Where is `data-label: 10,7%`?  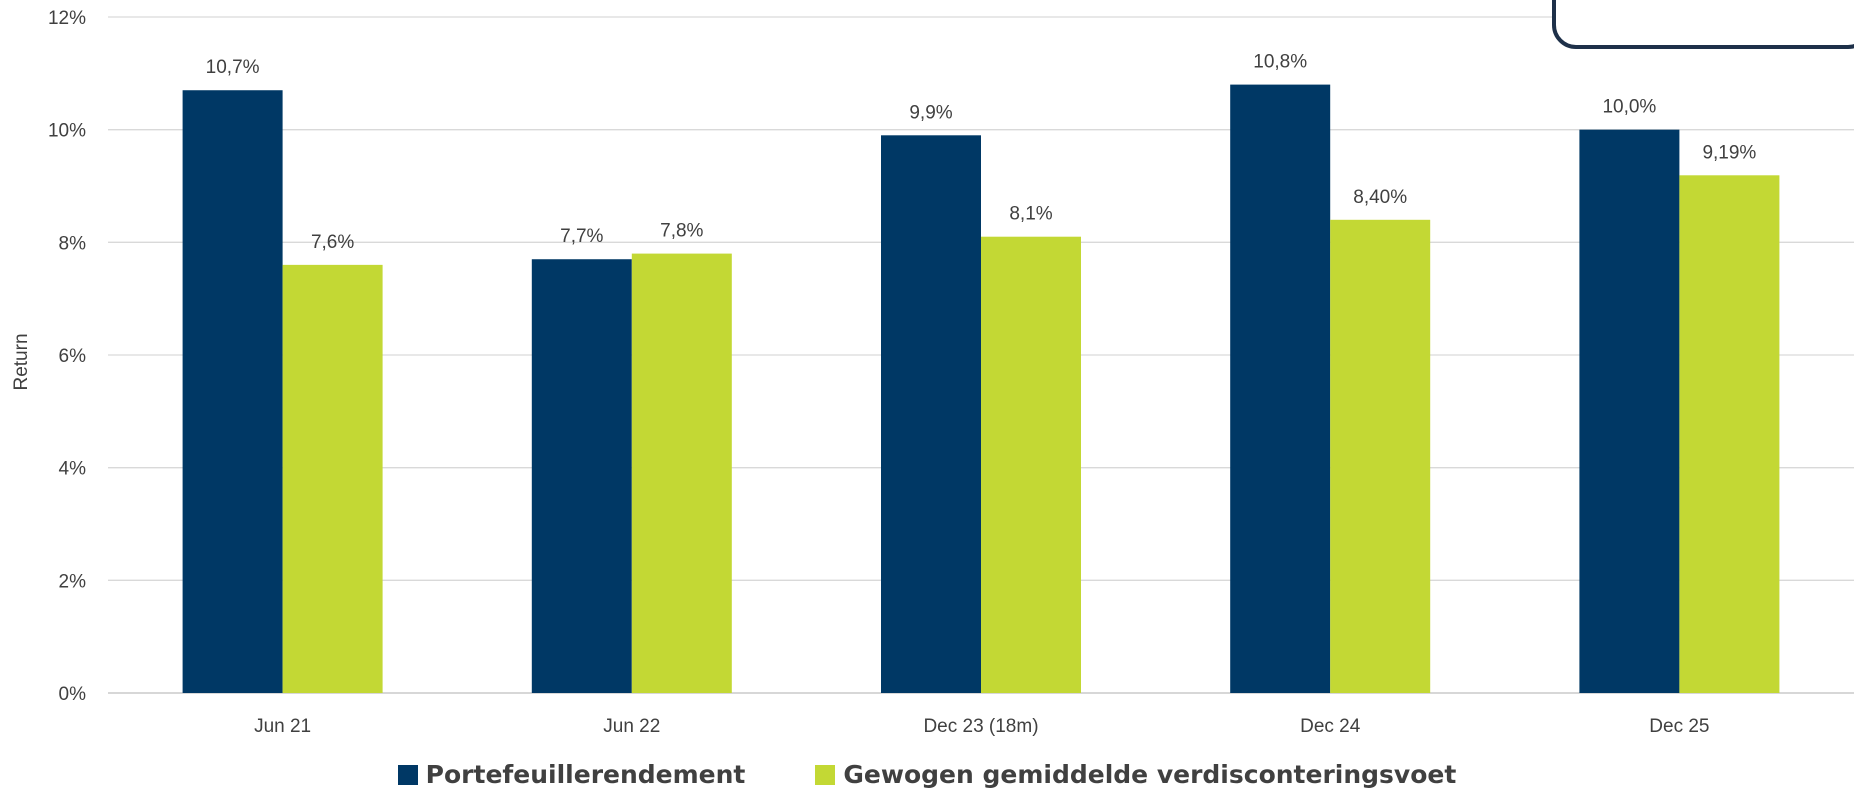
data-label: 10,7% is located at coordinates (233, 67).